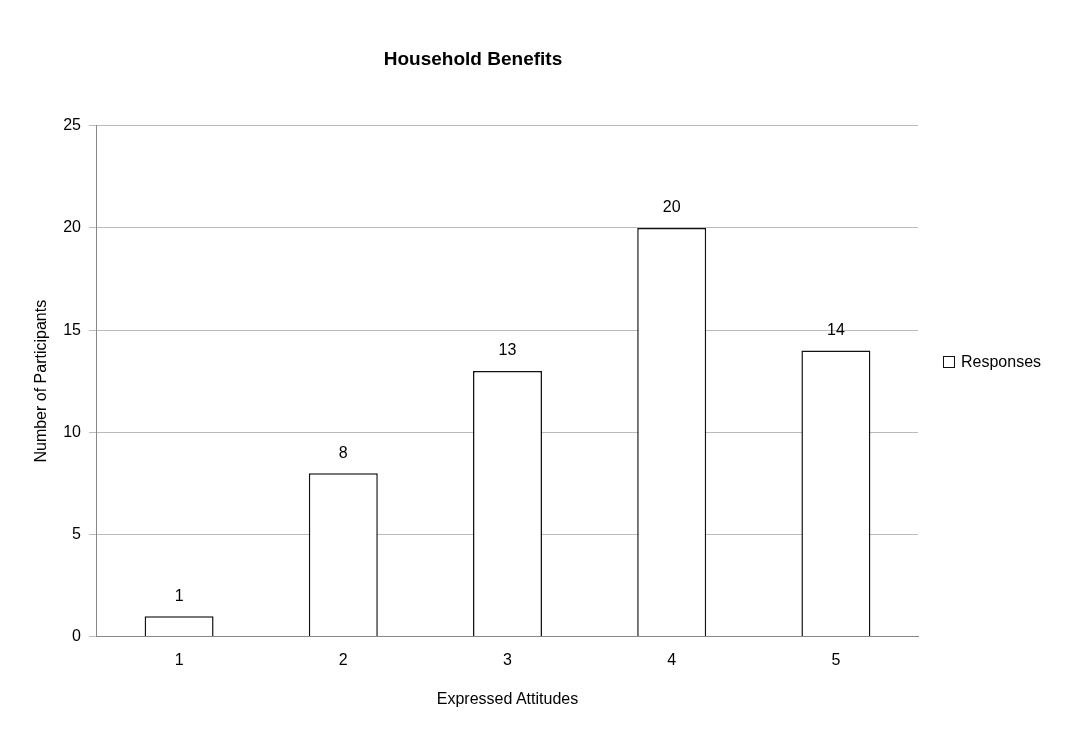 The width and height of the screenshot is (1081, 738). I want to click on y-tick-label: 15, so click(72, 329).